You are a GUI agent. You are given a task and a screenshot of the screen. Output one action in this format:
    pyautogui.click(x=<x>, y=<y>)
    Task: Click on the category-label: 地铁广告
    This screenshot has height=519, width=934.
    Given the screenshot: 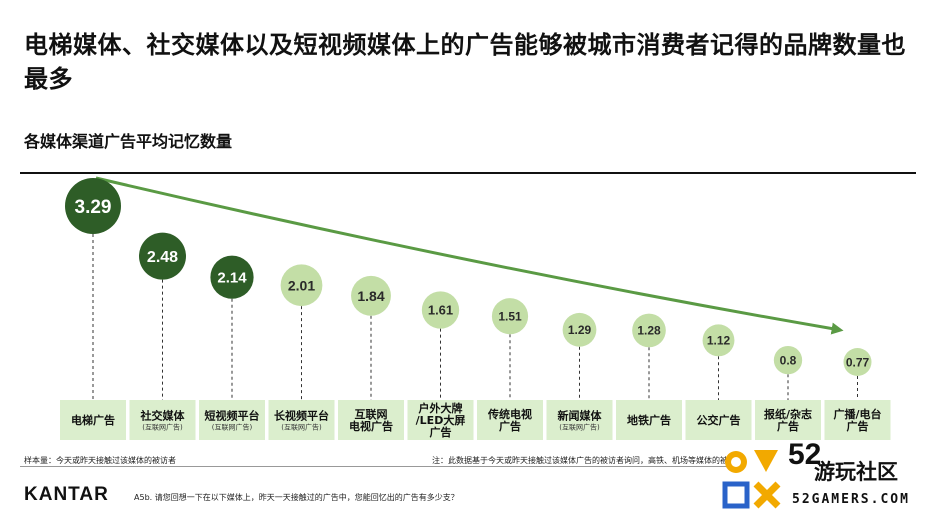 What is the action you would take?
    pyautogui.click(x=649, y=420)
    